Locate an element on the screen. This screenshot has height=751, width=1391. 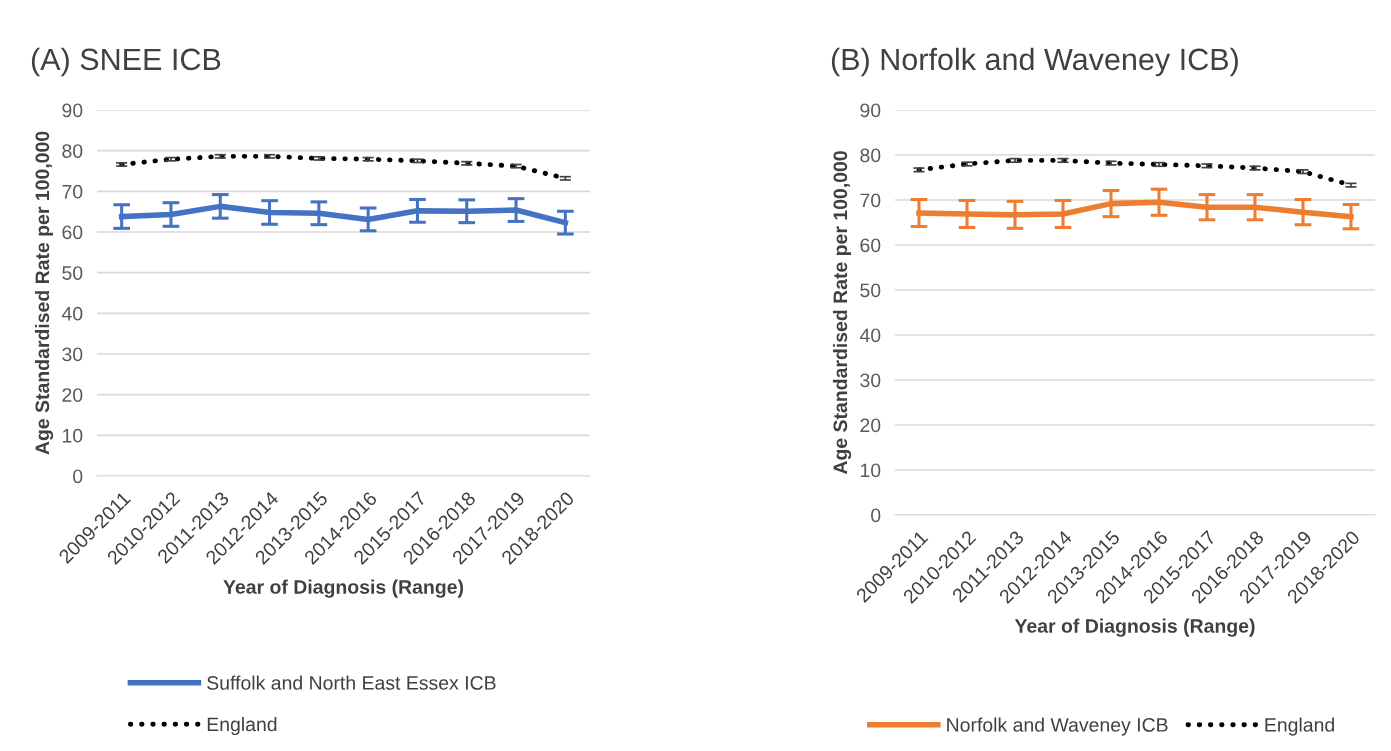
legend-label: Norfolk and Waveney ICB is located at coordinates (1057, 726).